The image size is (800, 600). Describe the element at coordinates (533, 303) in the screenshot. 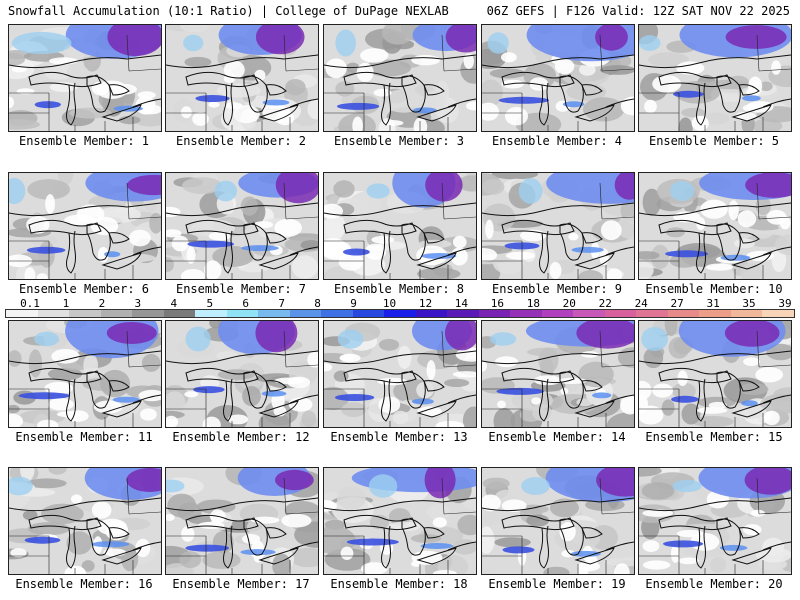

I see `colorbar-tick-label: 18` at that location.